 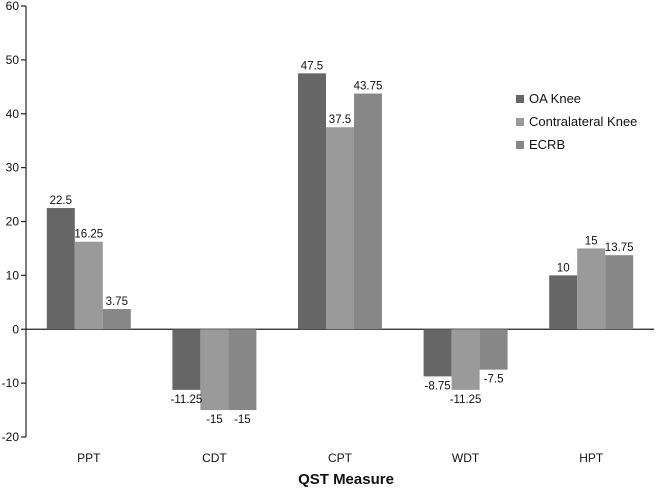 I want to click on data-label: -7.5, so click(x=494, y=380).